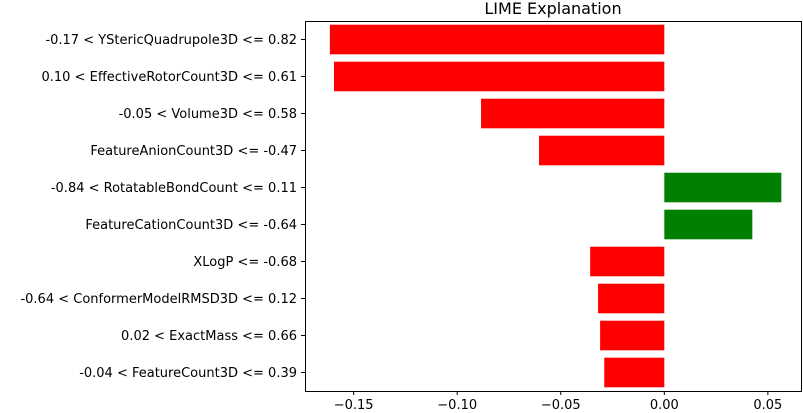  I want to click on x-tick-label-1: −0.10, so click(457, 405).